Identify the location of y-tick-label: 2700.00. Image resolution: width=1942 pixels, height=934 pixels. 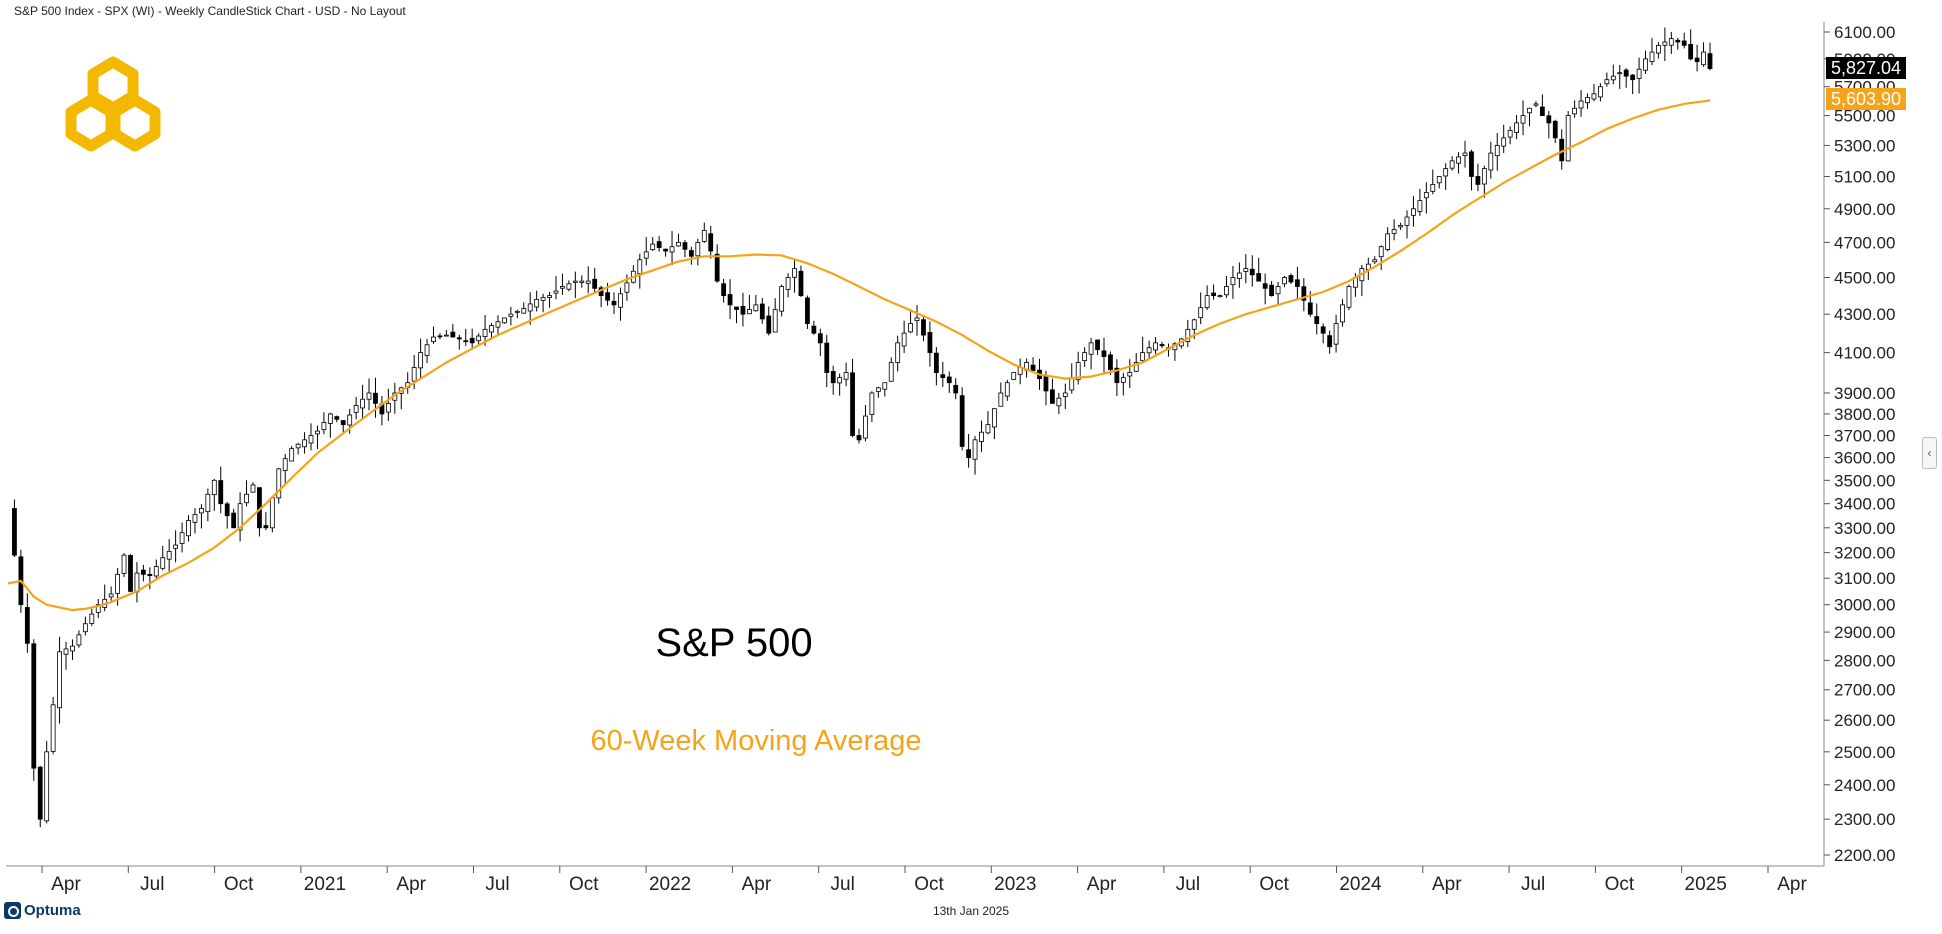
(1864, 690).